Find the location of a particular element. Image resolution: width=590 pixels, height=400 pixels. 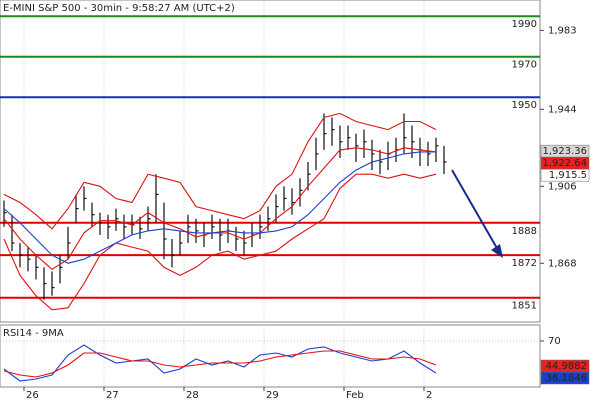

x-tick-label: 28 is located at coordinates (192, 395).